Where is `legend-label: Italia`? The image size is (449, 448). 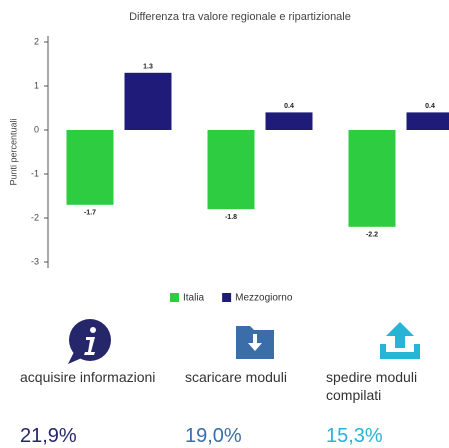 legend-label: Italia is located at coordinates (194, 298).